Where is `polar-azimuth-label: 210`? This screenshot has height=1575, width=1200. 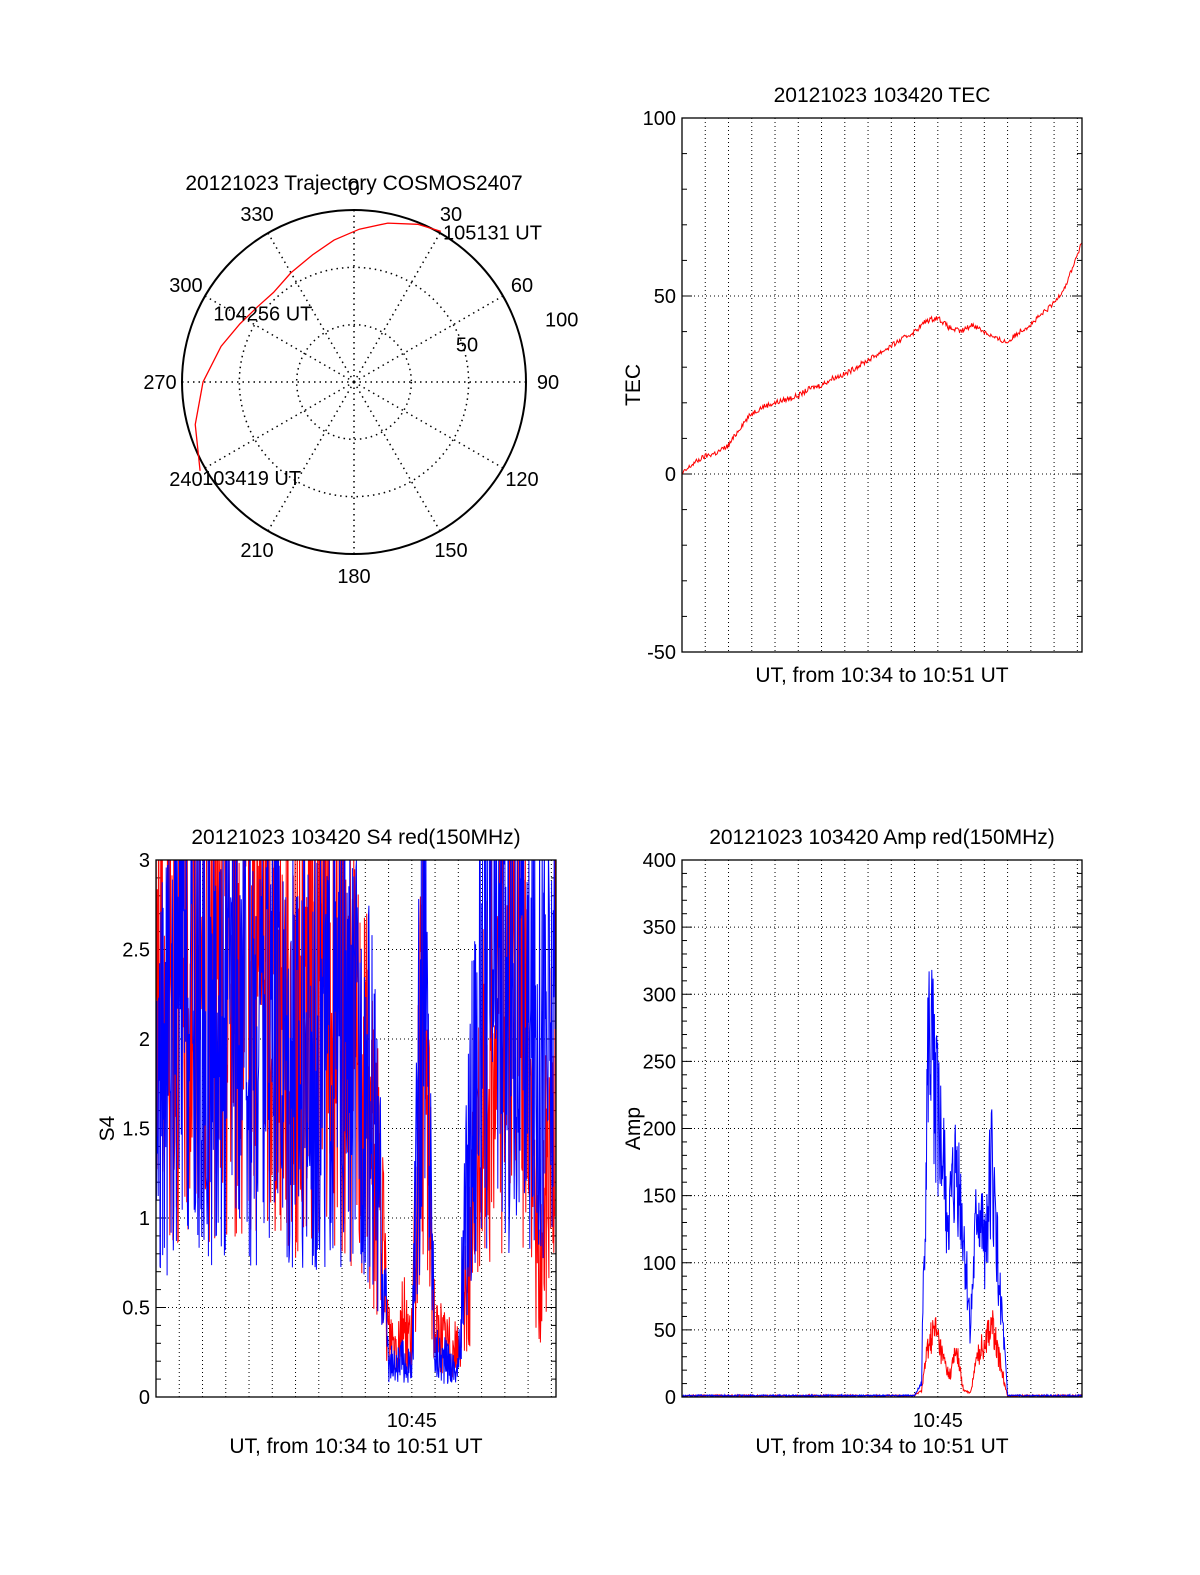 polar-azimuth-label: 210 is located at coordinates (256, 551).